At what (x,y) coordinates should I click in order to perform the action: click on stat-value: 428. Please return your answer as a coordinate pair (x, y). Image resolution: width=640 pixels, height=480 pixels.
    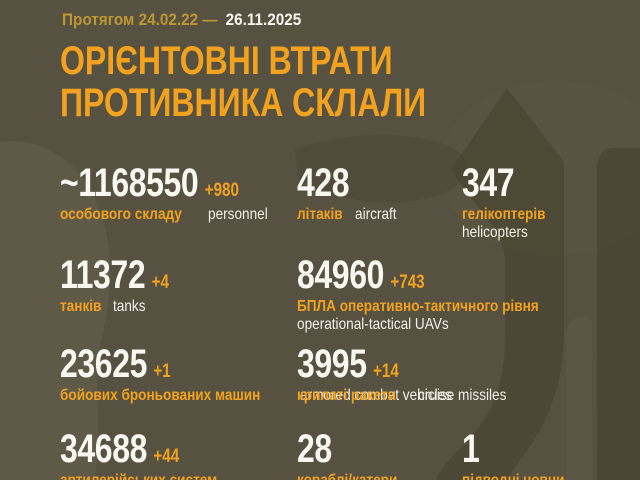
    Looking at the image, I should click on (323, 183).